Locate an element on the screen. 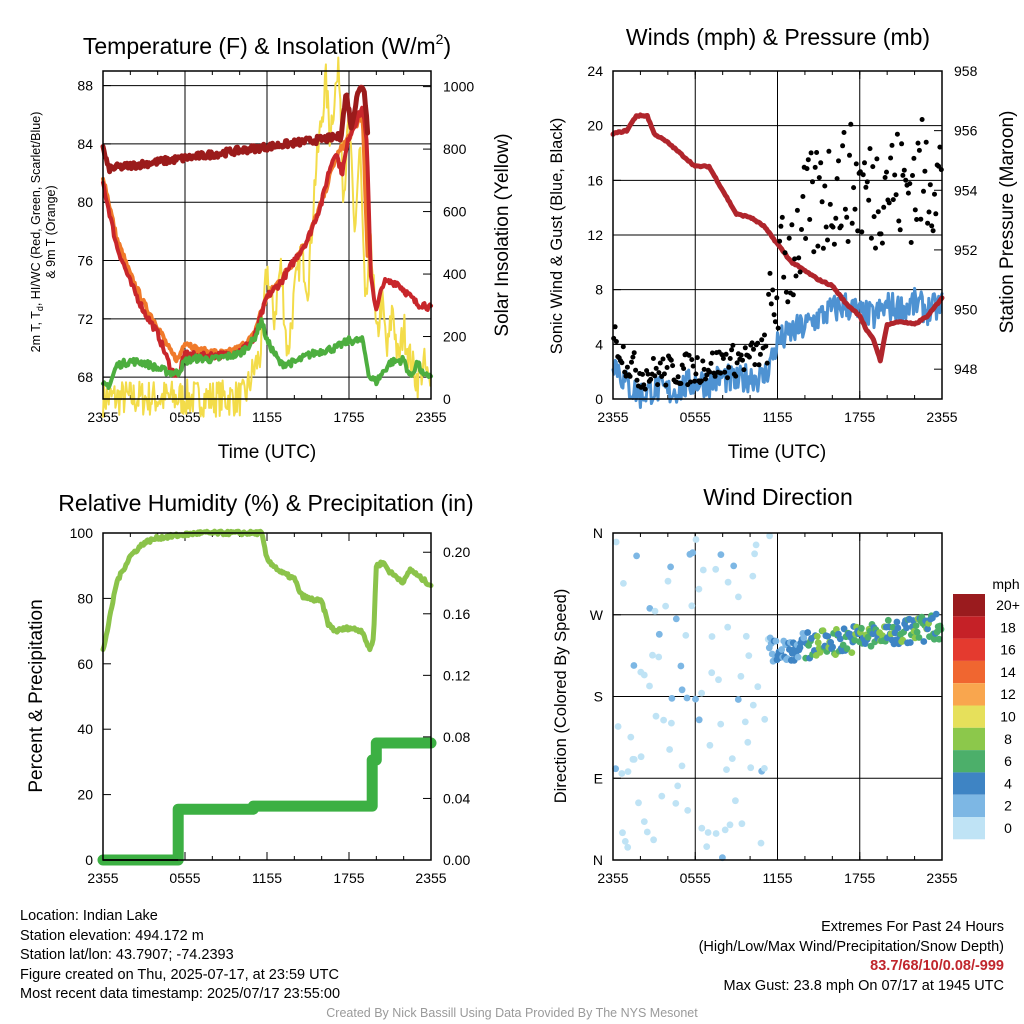 Image resolution: width=1024 pixels, height=1024 pixels. colorbar-label: 6 is located at coordinates (1008, 761).